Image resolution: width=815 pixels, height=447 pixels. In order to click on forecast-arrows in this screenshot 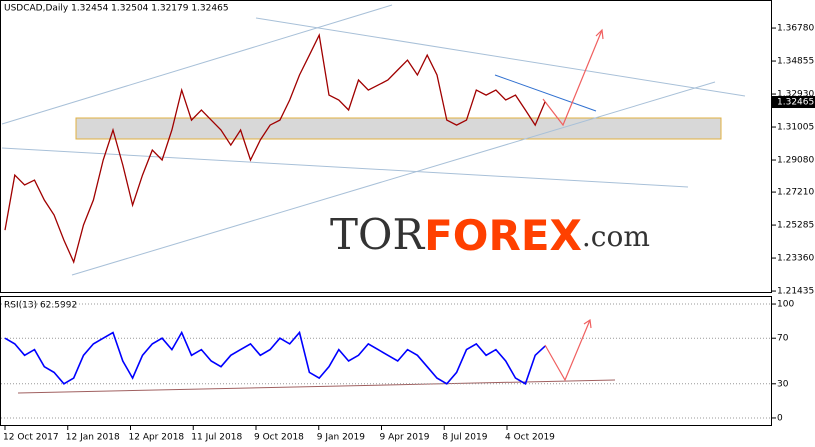, I will do `click(573, 205)`.